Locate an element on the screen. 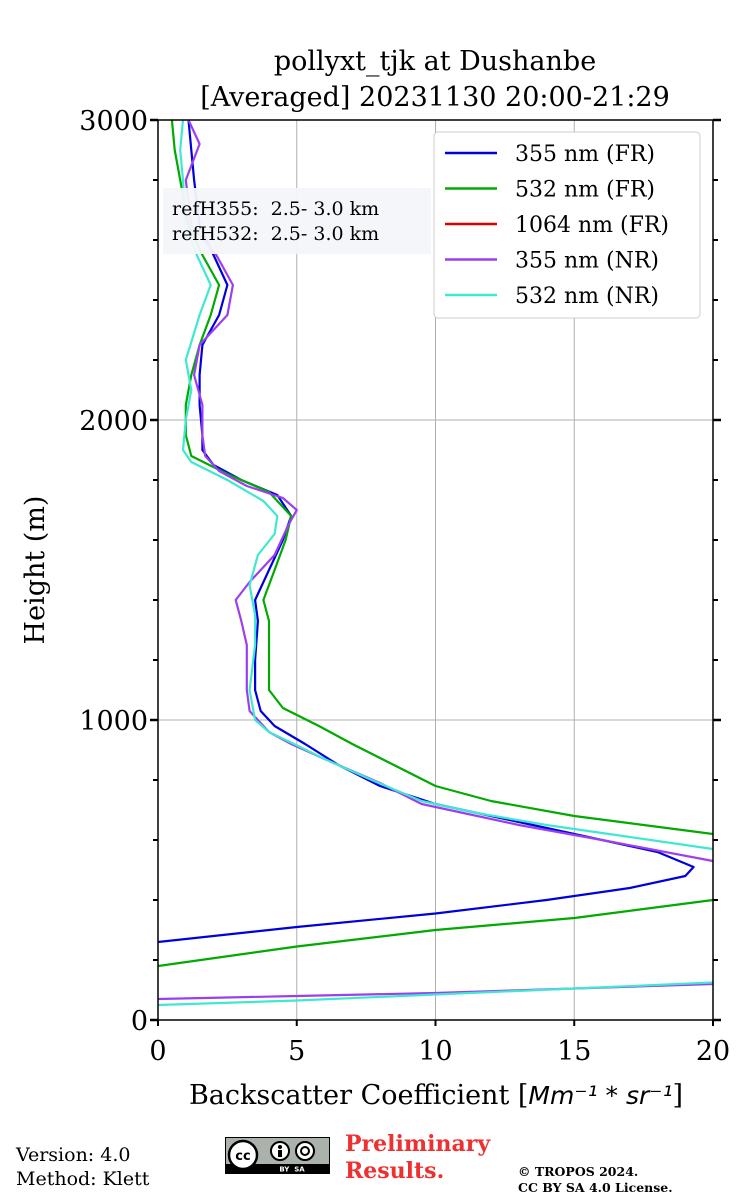  y-tick-label: 1000 is located at coordinates (113, 721).